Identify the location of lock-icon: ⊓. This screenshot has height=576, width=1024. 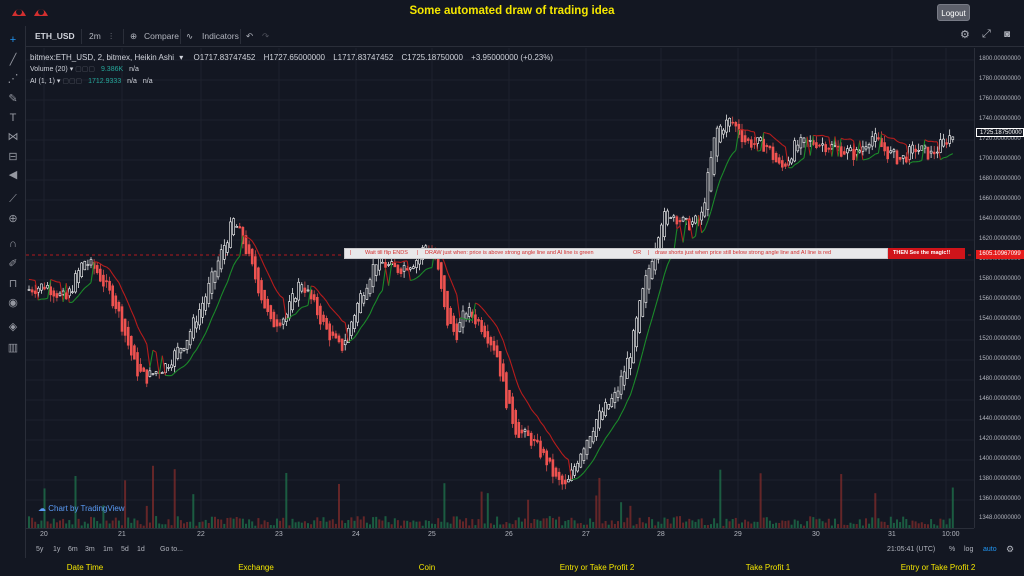
(13, 284).